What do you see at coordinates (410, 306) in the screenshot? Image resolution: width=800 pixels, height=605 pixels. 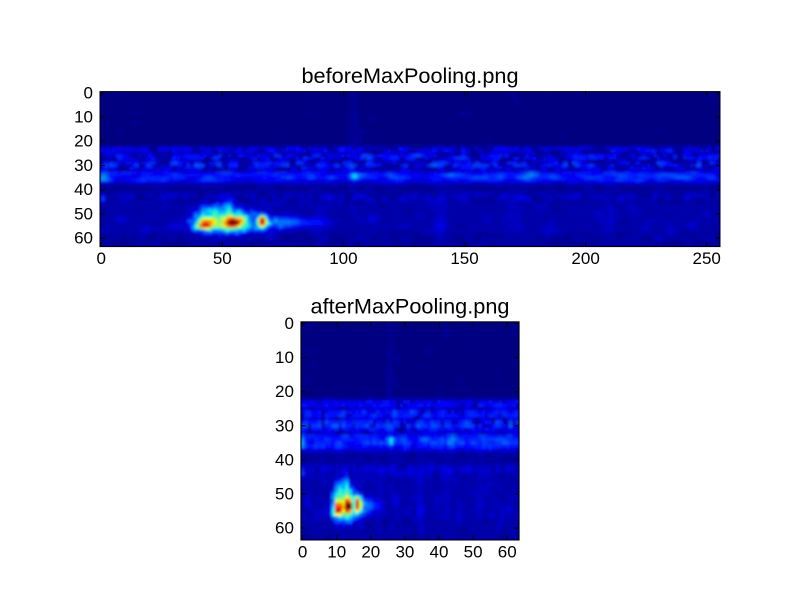 I see `svg-text: afterMaxPooling.png` at bounding box center [410, 306].